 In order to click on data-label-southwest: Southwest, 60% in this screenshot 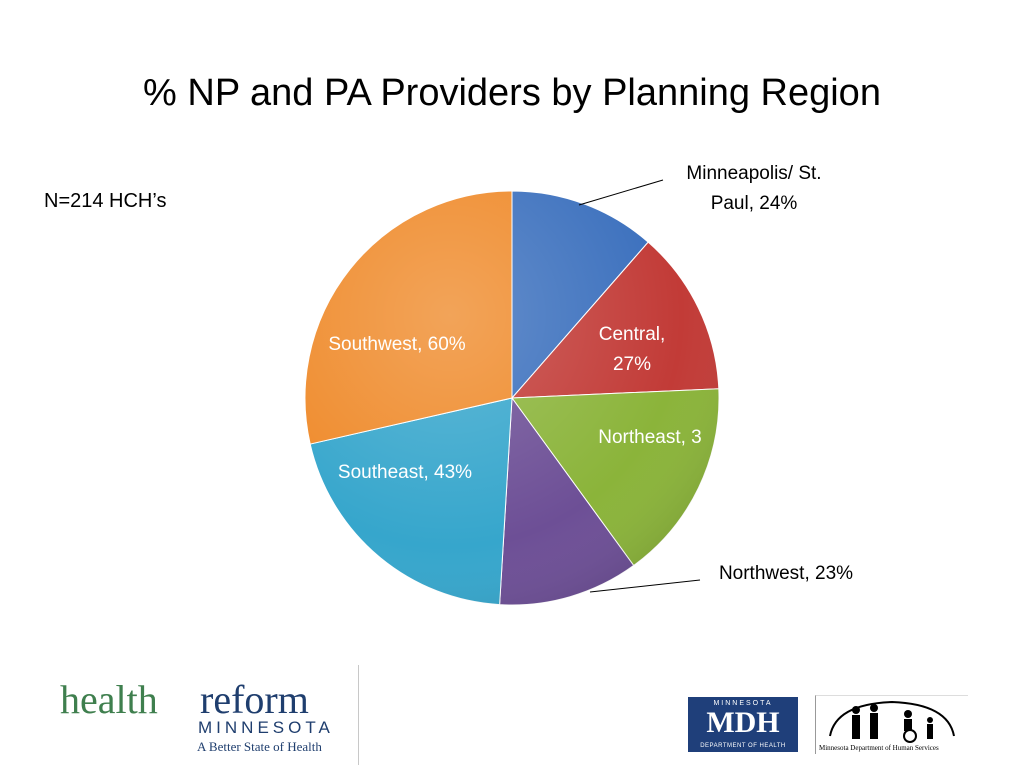, I will do `click(396, 344)`.